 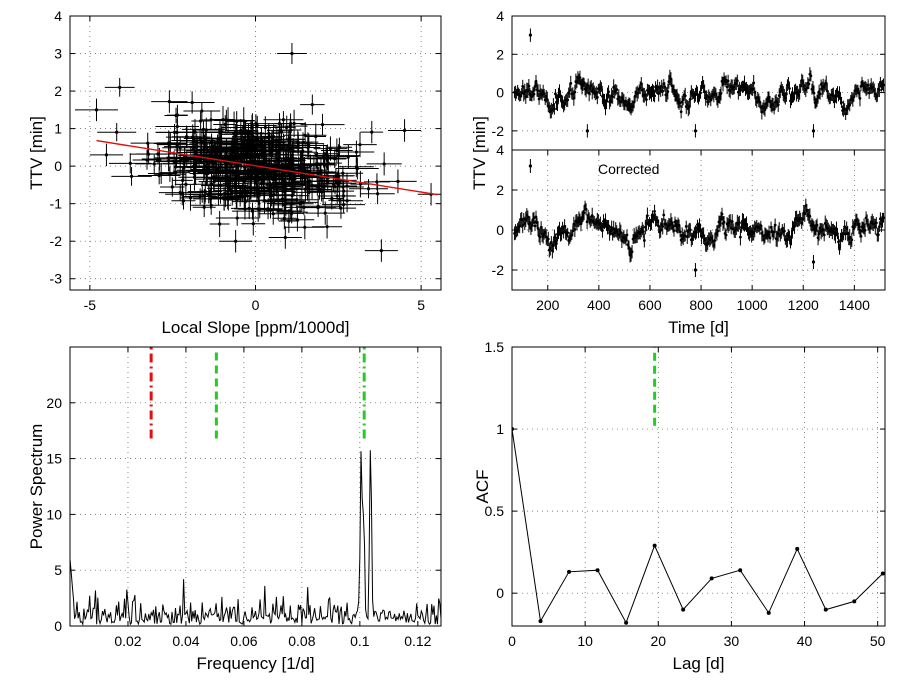 I want to click on acf-x-tick-label: 40, so click(x=805, y=641).